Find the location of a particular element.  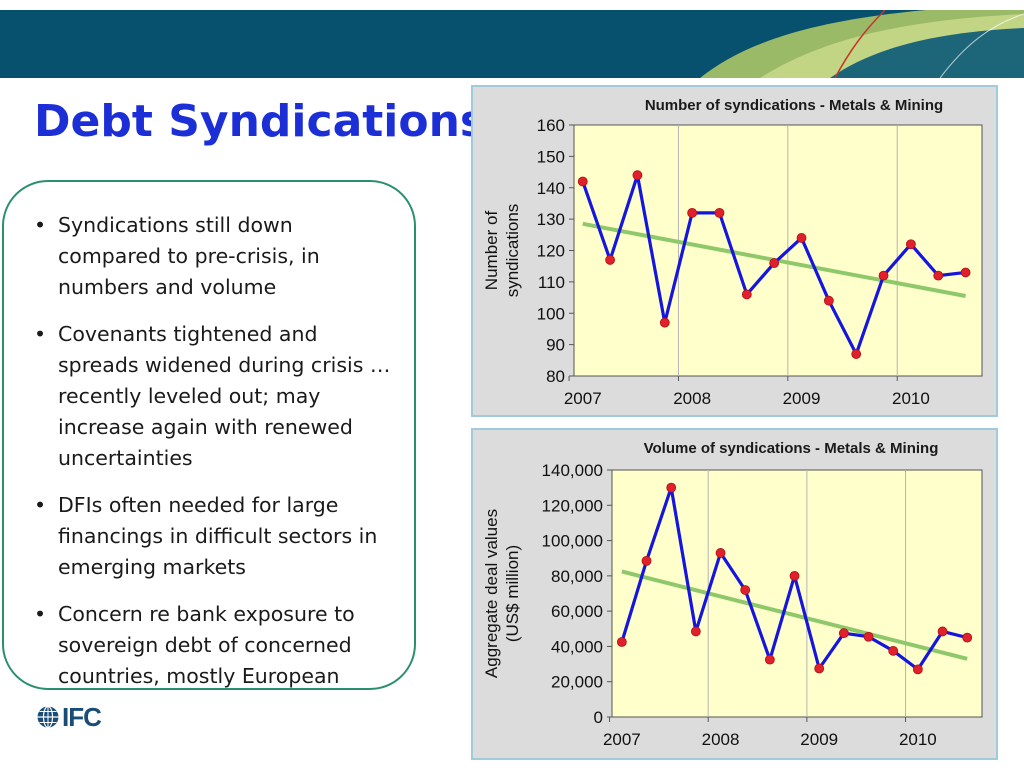

y-tick-label: 20,000 is located at coordinates (577, 682).